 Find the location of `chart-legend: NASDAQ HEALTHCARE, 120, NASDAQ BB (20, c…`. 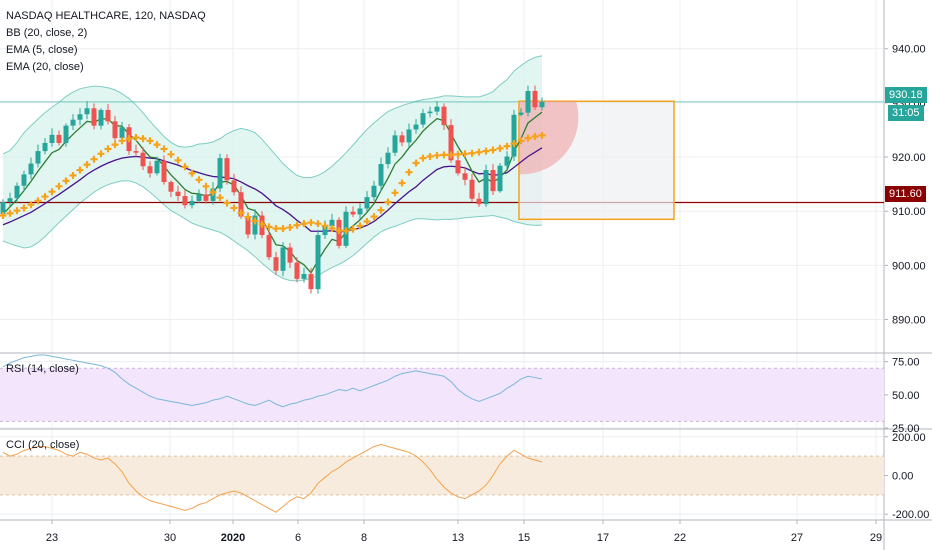

chart-legend: NASDAQ HEALTHCARE, 120, NASDAQ BB (20, c… is located at coordinates (106, 42).